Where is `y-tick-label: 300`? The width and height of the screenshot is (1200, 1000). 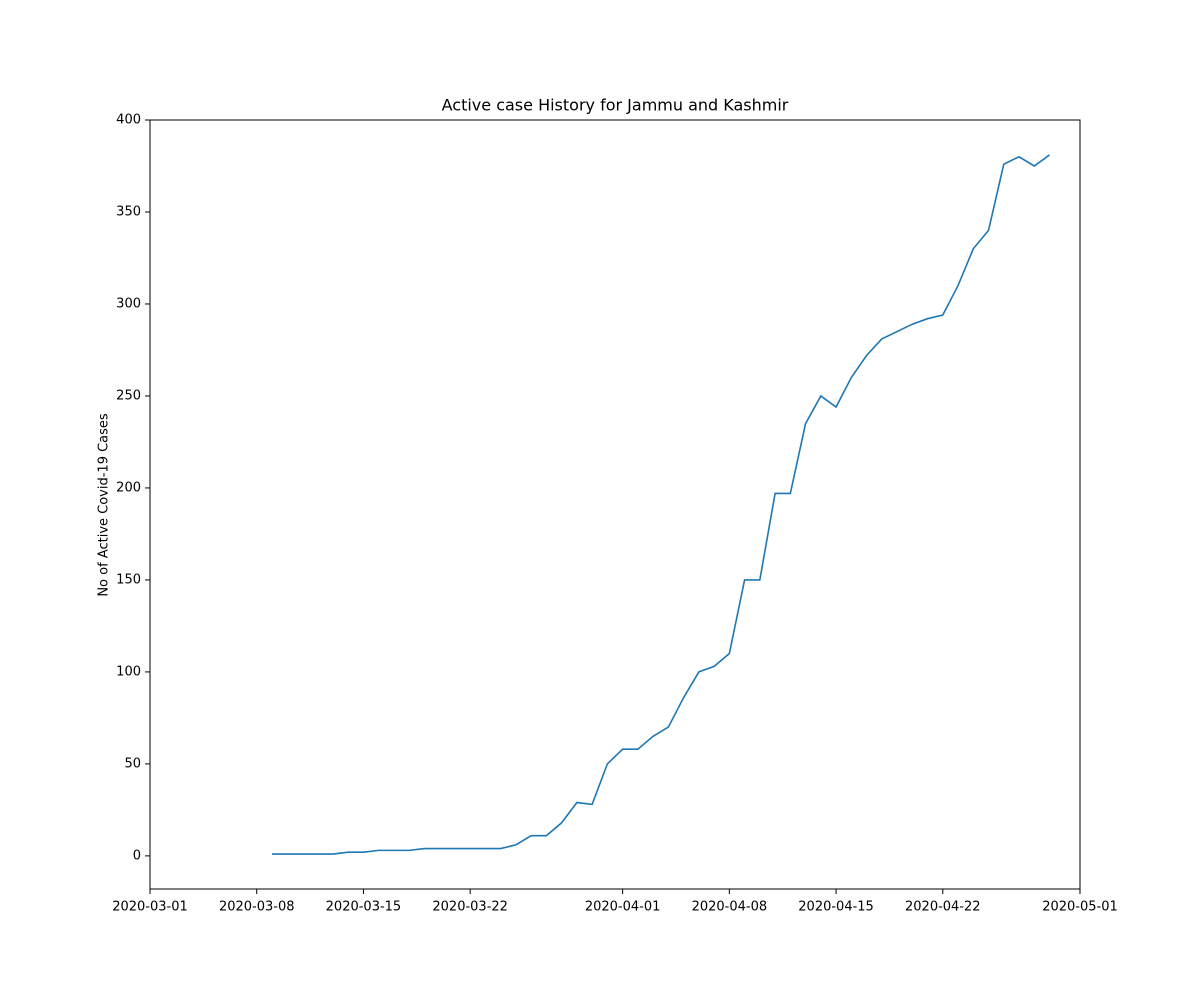 y-tick-label: 300 is located at coordinates (128, 303).